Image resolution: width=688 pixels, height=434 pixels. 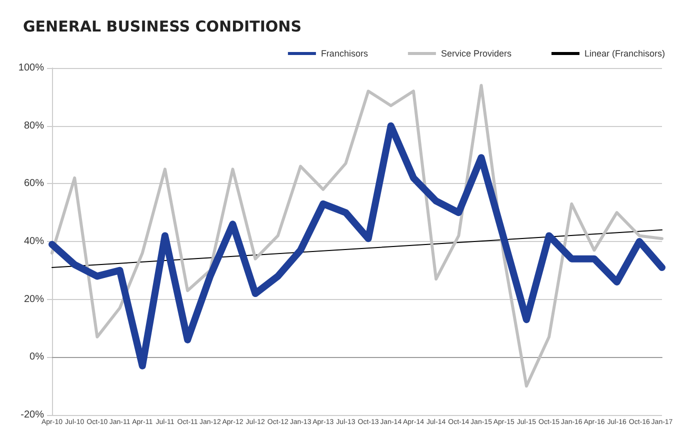 What do you see at coordinates (31, 68) in the screenshot?
I see `y-tick-label: 100%` at bounding box center [31, 68].